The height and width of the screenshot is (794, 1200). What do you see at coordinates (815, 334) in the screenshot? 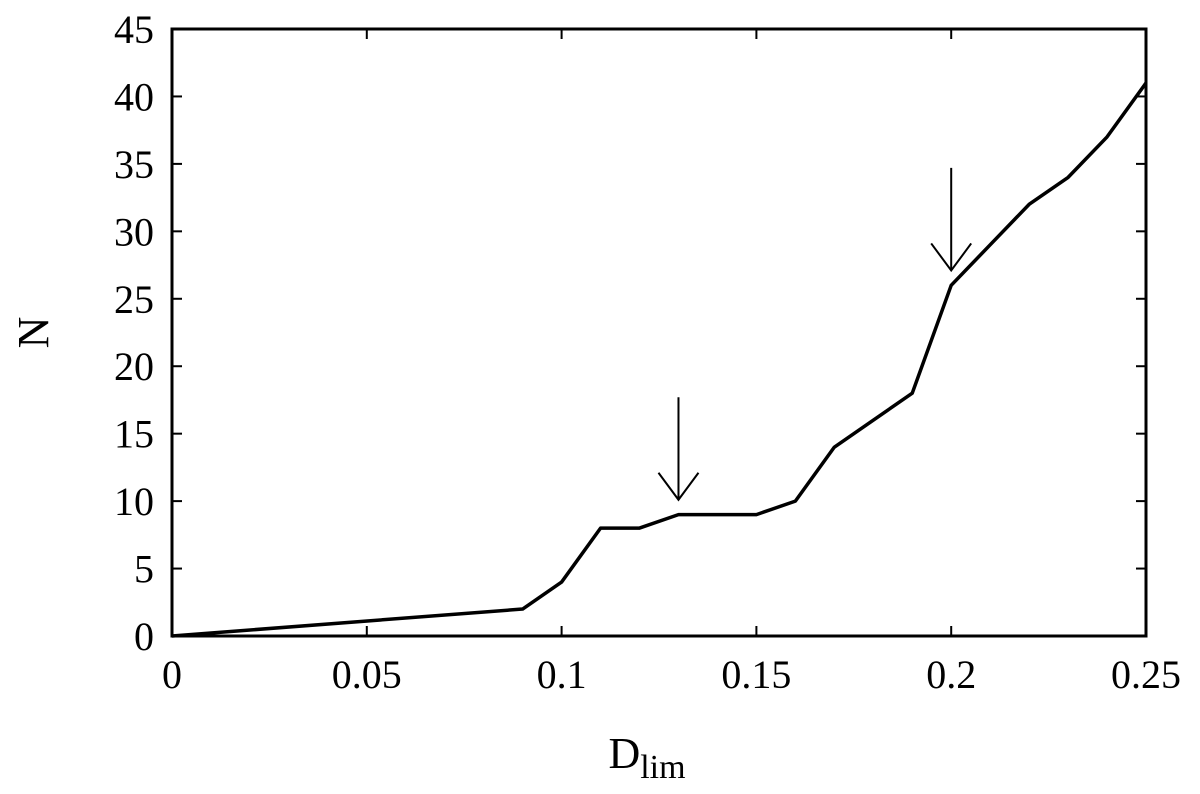
I see `annotation-layer` at bounding box center [815, 334].